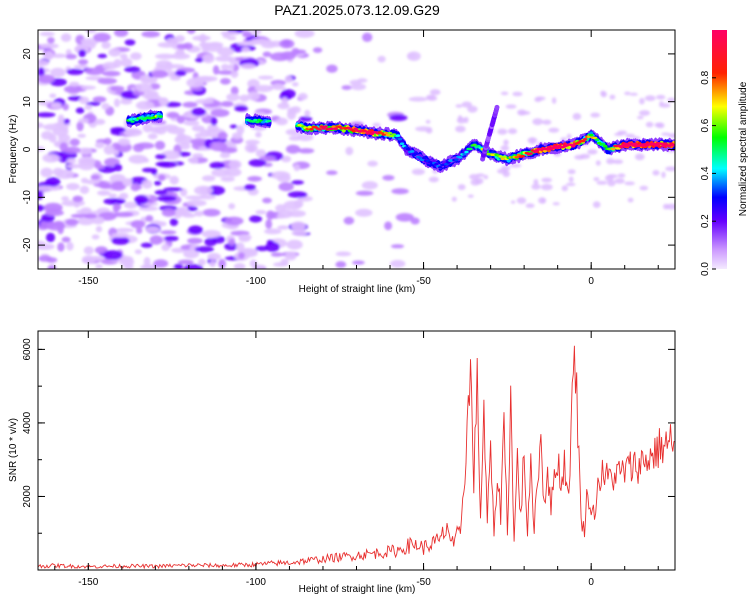 This screenshot has width=750, height=600. What do you see at coordinates (400, 141) in the screenshot?
I see `signal-track-layer` at bounding box center [400, 141].